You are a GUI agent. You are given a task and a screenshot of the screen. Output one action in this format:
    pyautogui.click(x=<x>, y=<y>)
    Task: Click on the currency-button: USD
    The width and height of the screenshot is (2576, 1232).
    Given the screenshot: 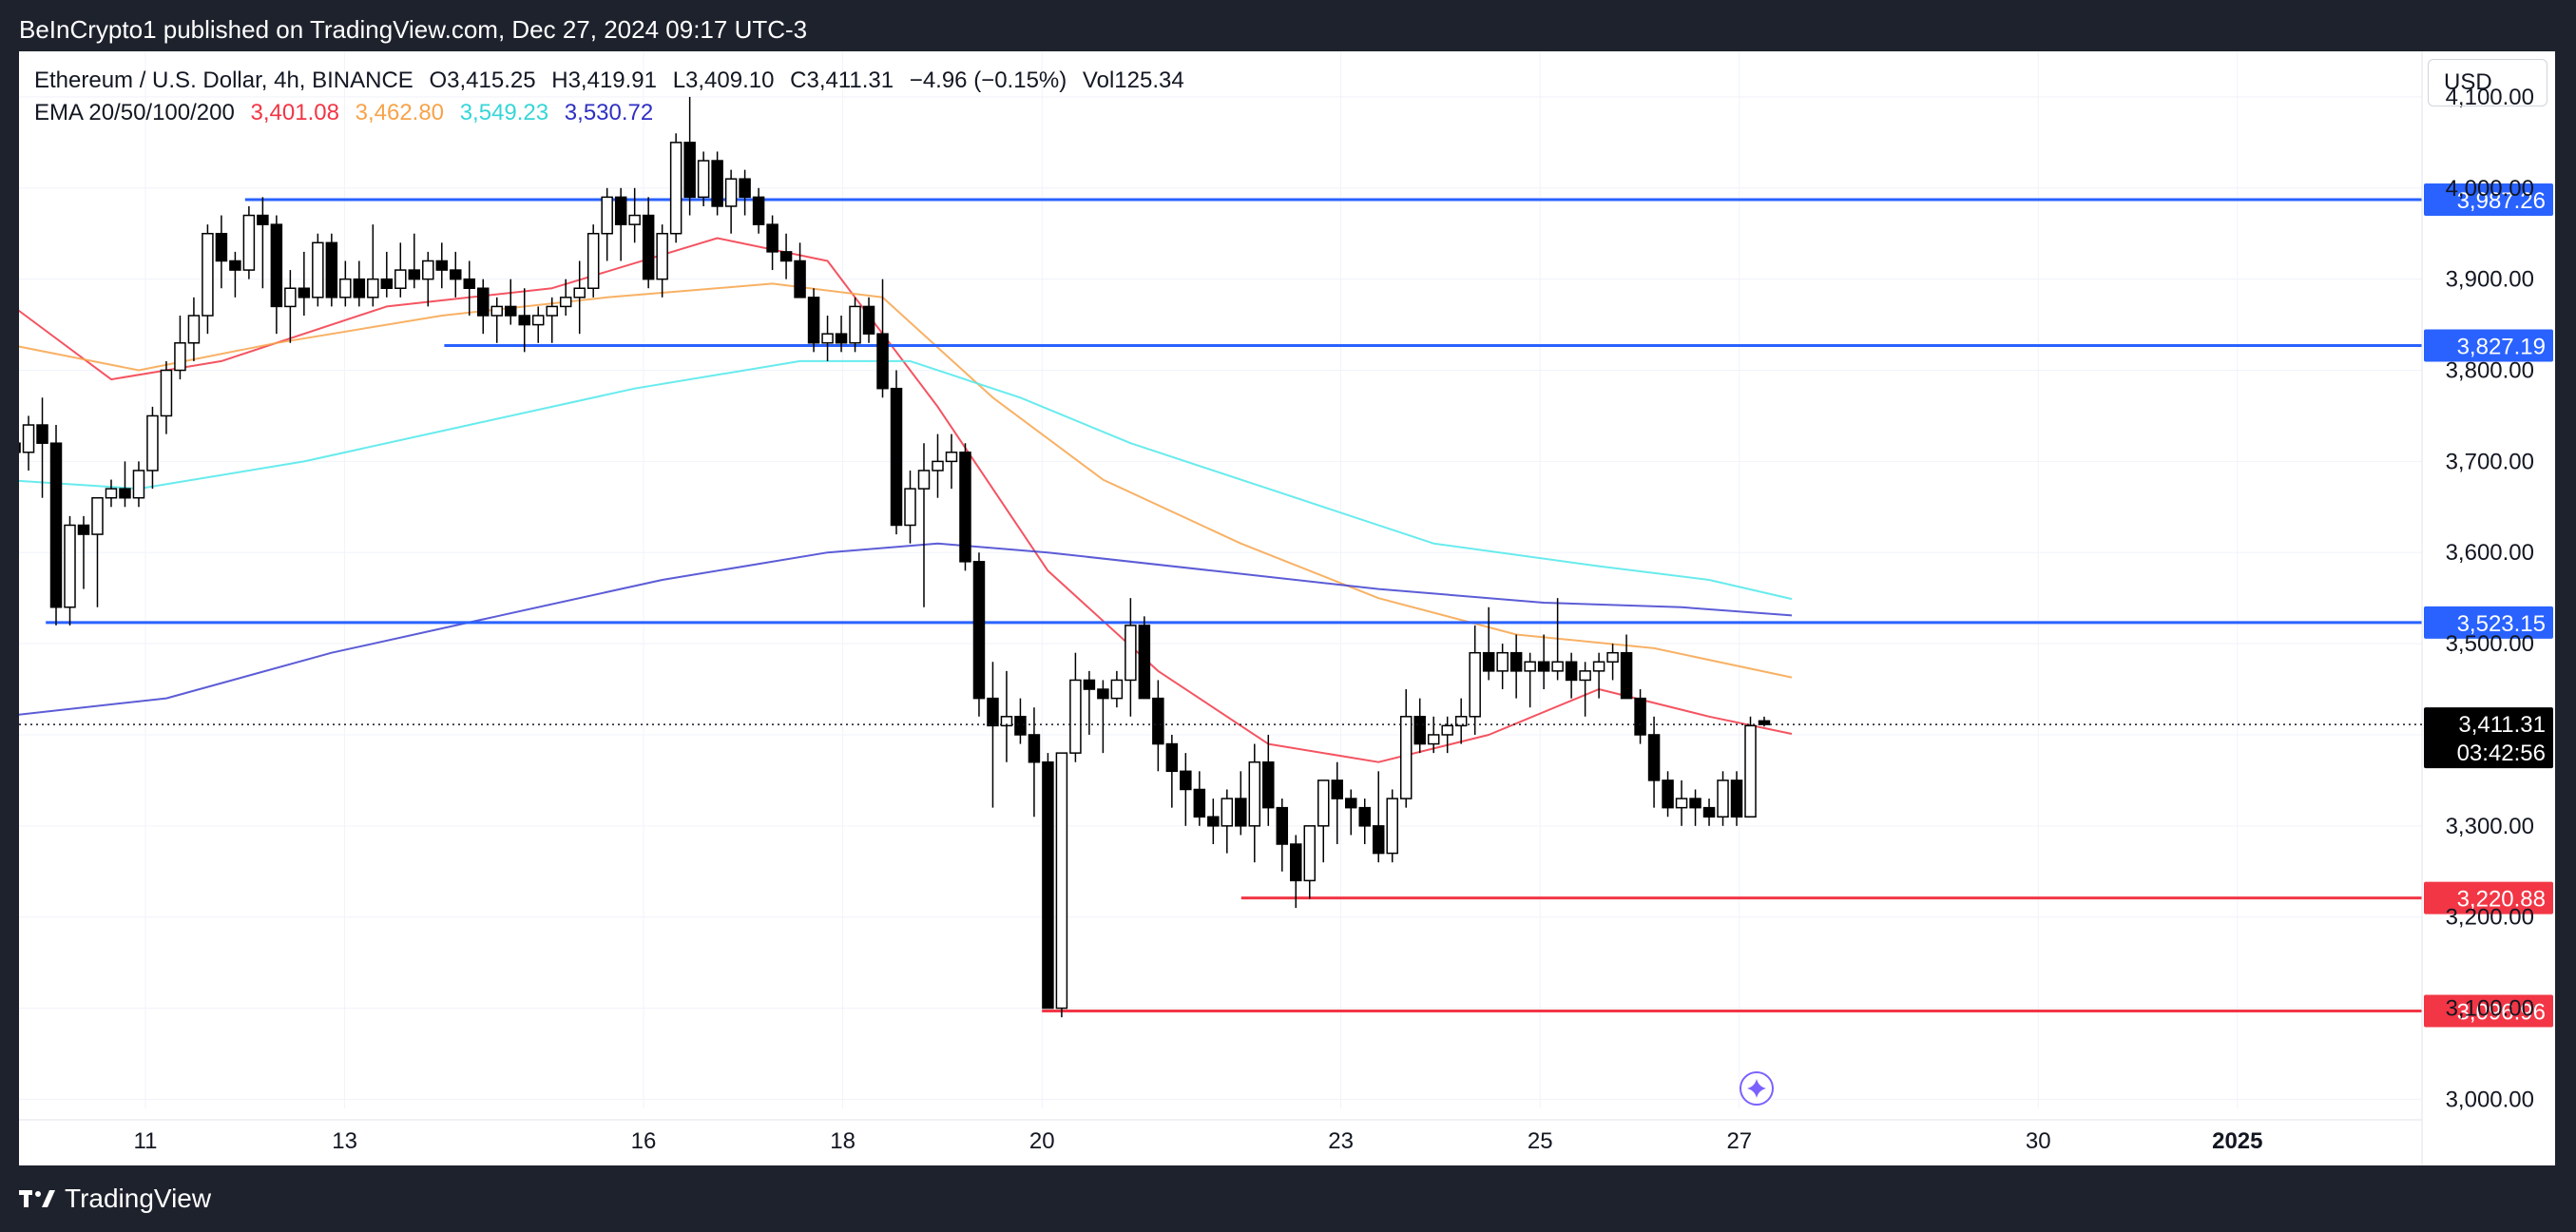 What is the action you would take?
    pyautogui.click(x=2488, y=82)
    